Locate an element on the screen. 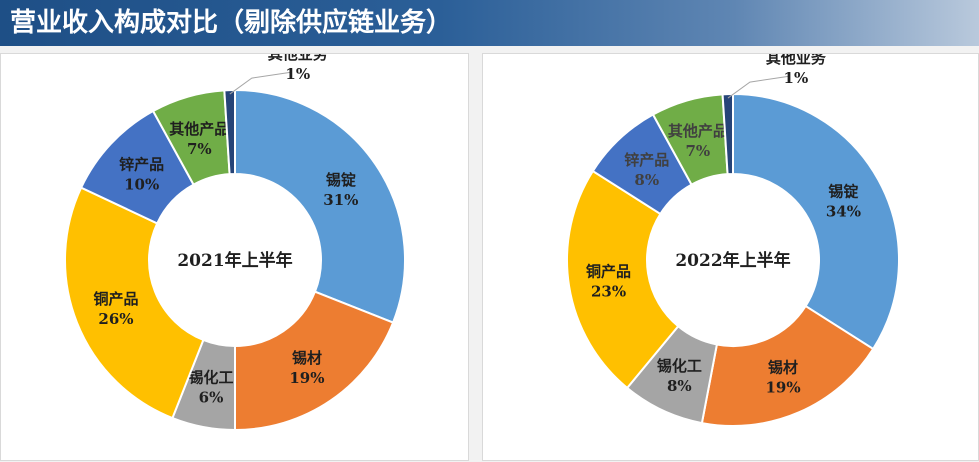  slice-value-zinc-products: 10% is located at coordinates (141, 184).